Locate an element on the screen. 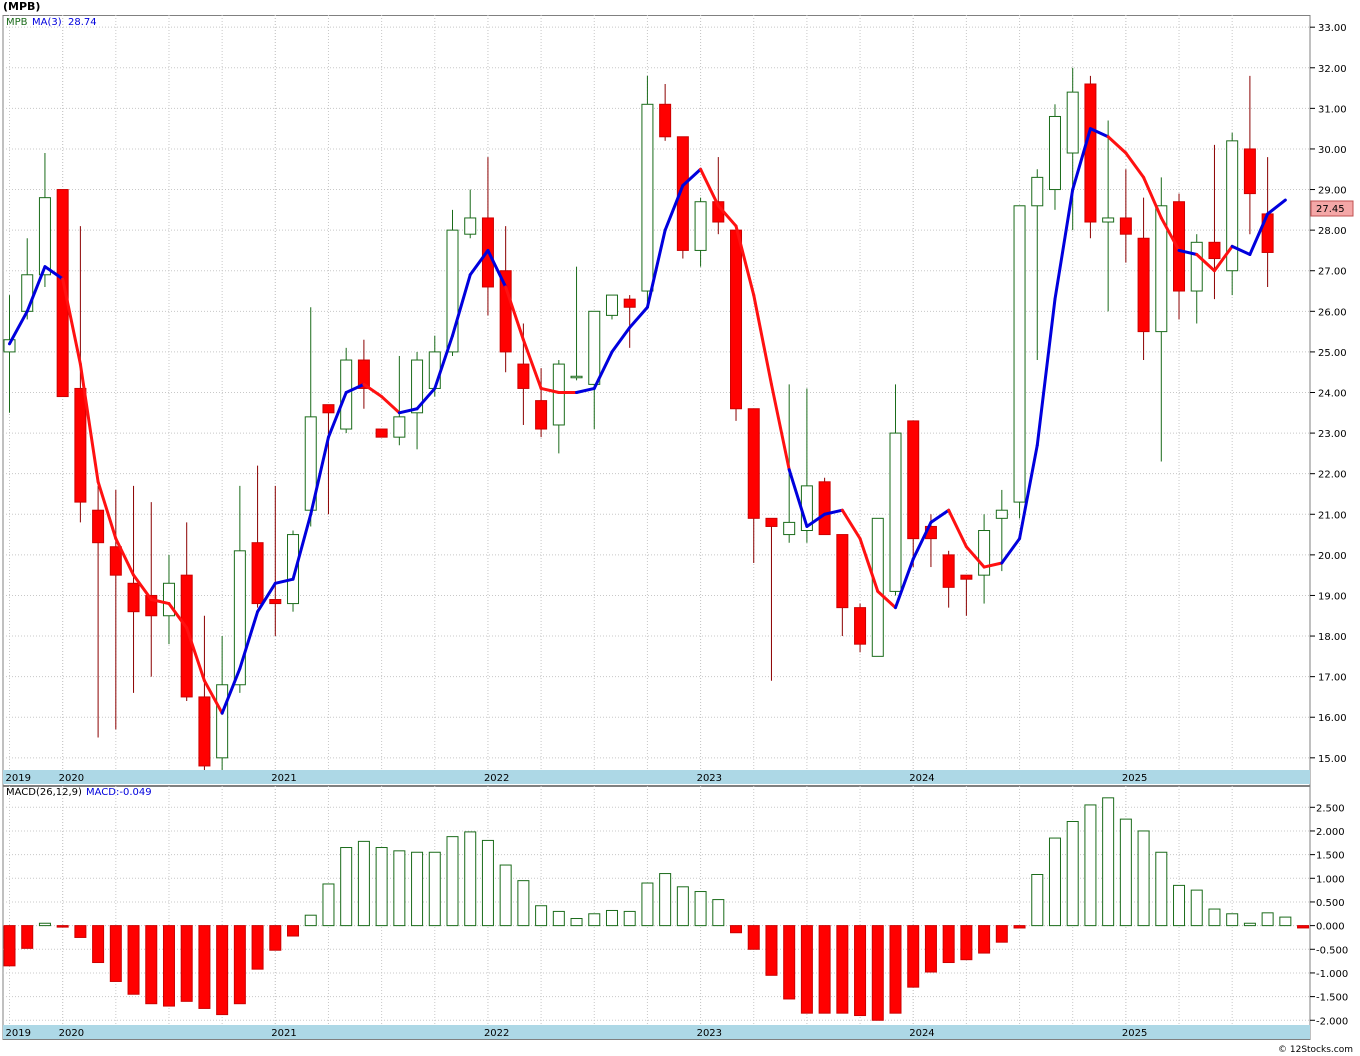 Image resolution: width=1360 pixels, height=1056 pixels. price-x-year-label: 2022 is located at coordinates (496, 778).